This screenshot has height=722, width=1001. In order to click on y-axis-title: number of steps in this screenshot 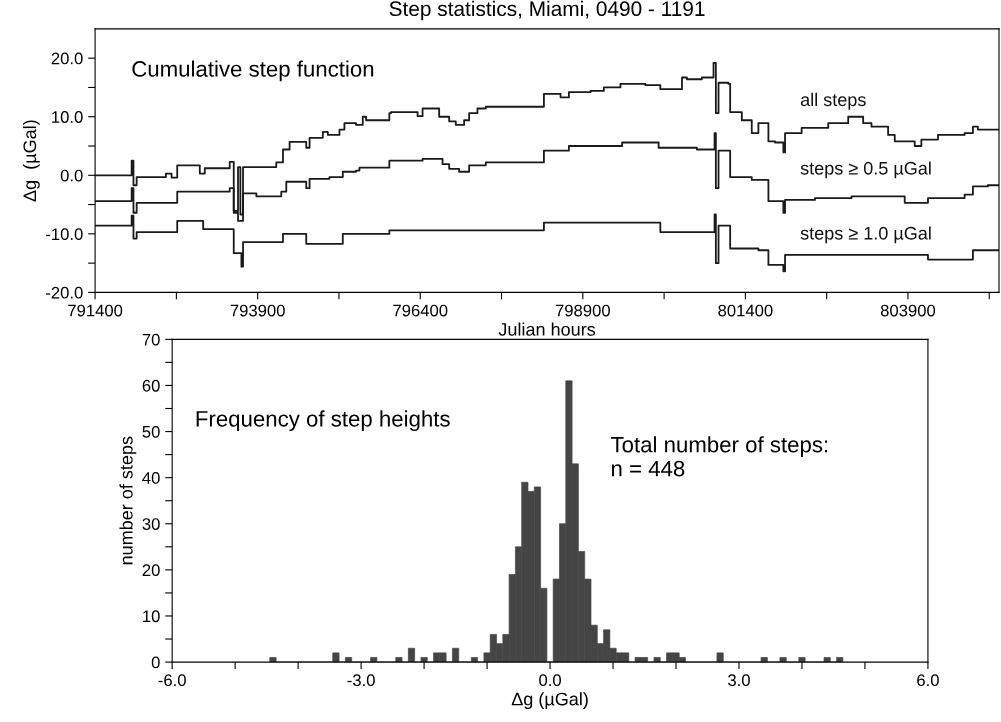, I will do `click(128, 500)`.